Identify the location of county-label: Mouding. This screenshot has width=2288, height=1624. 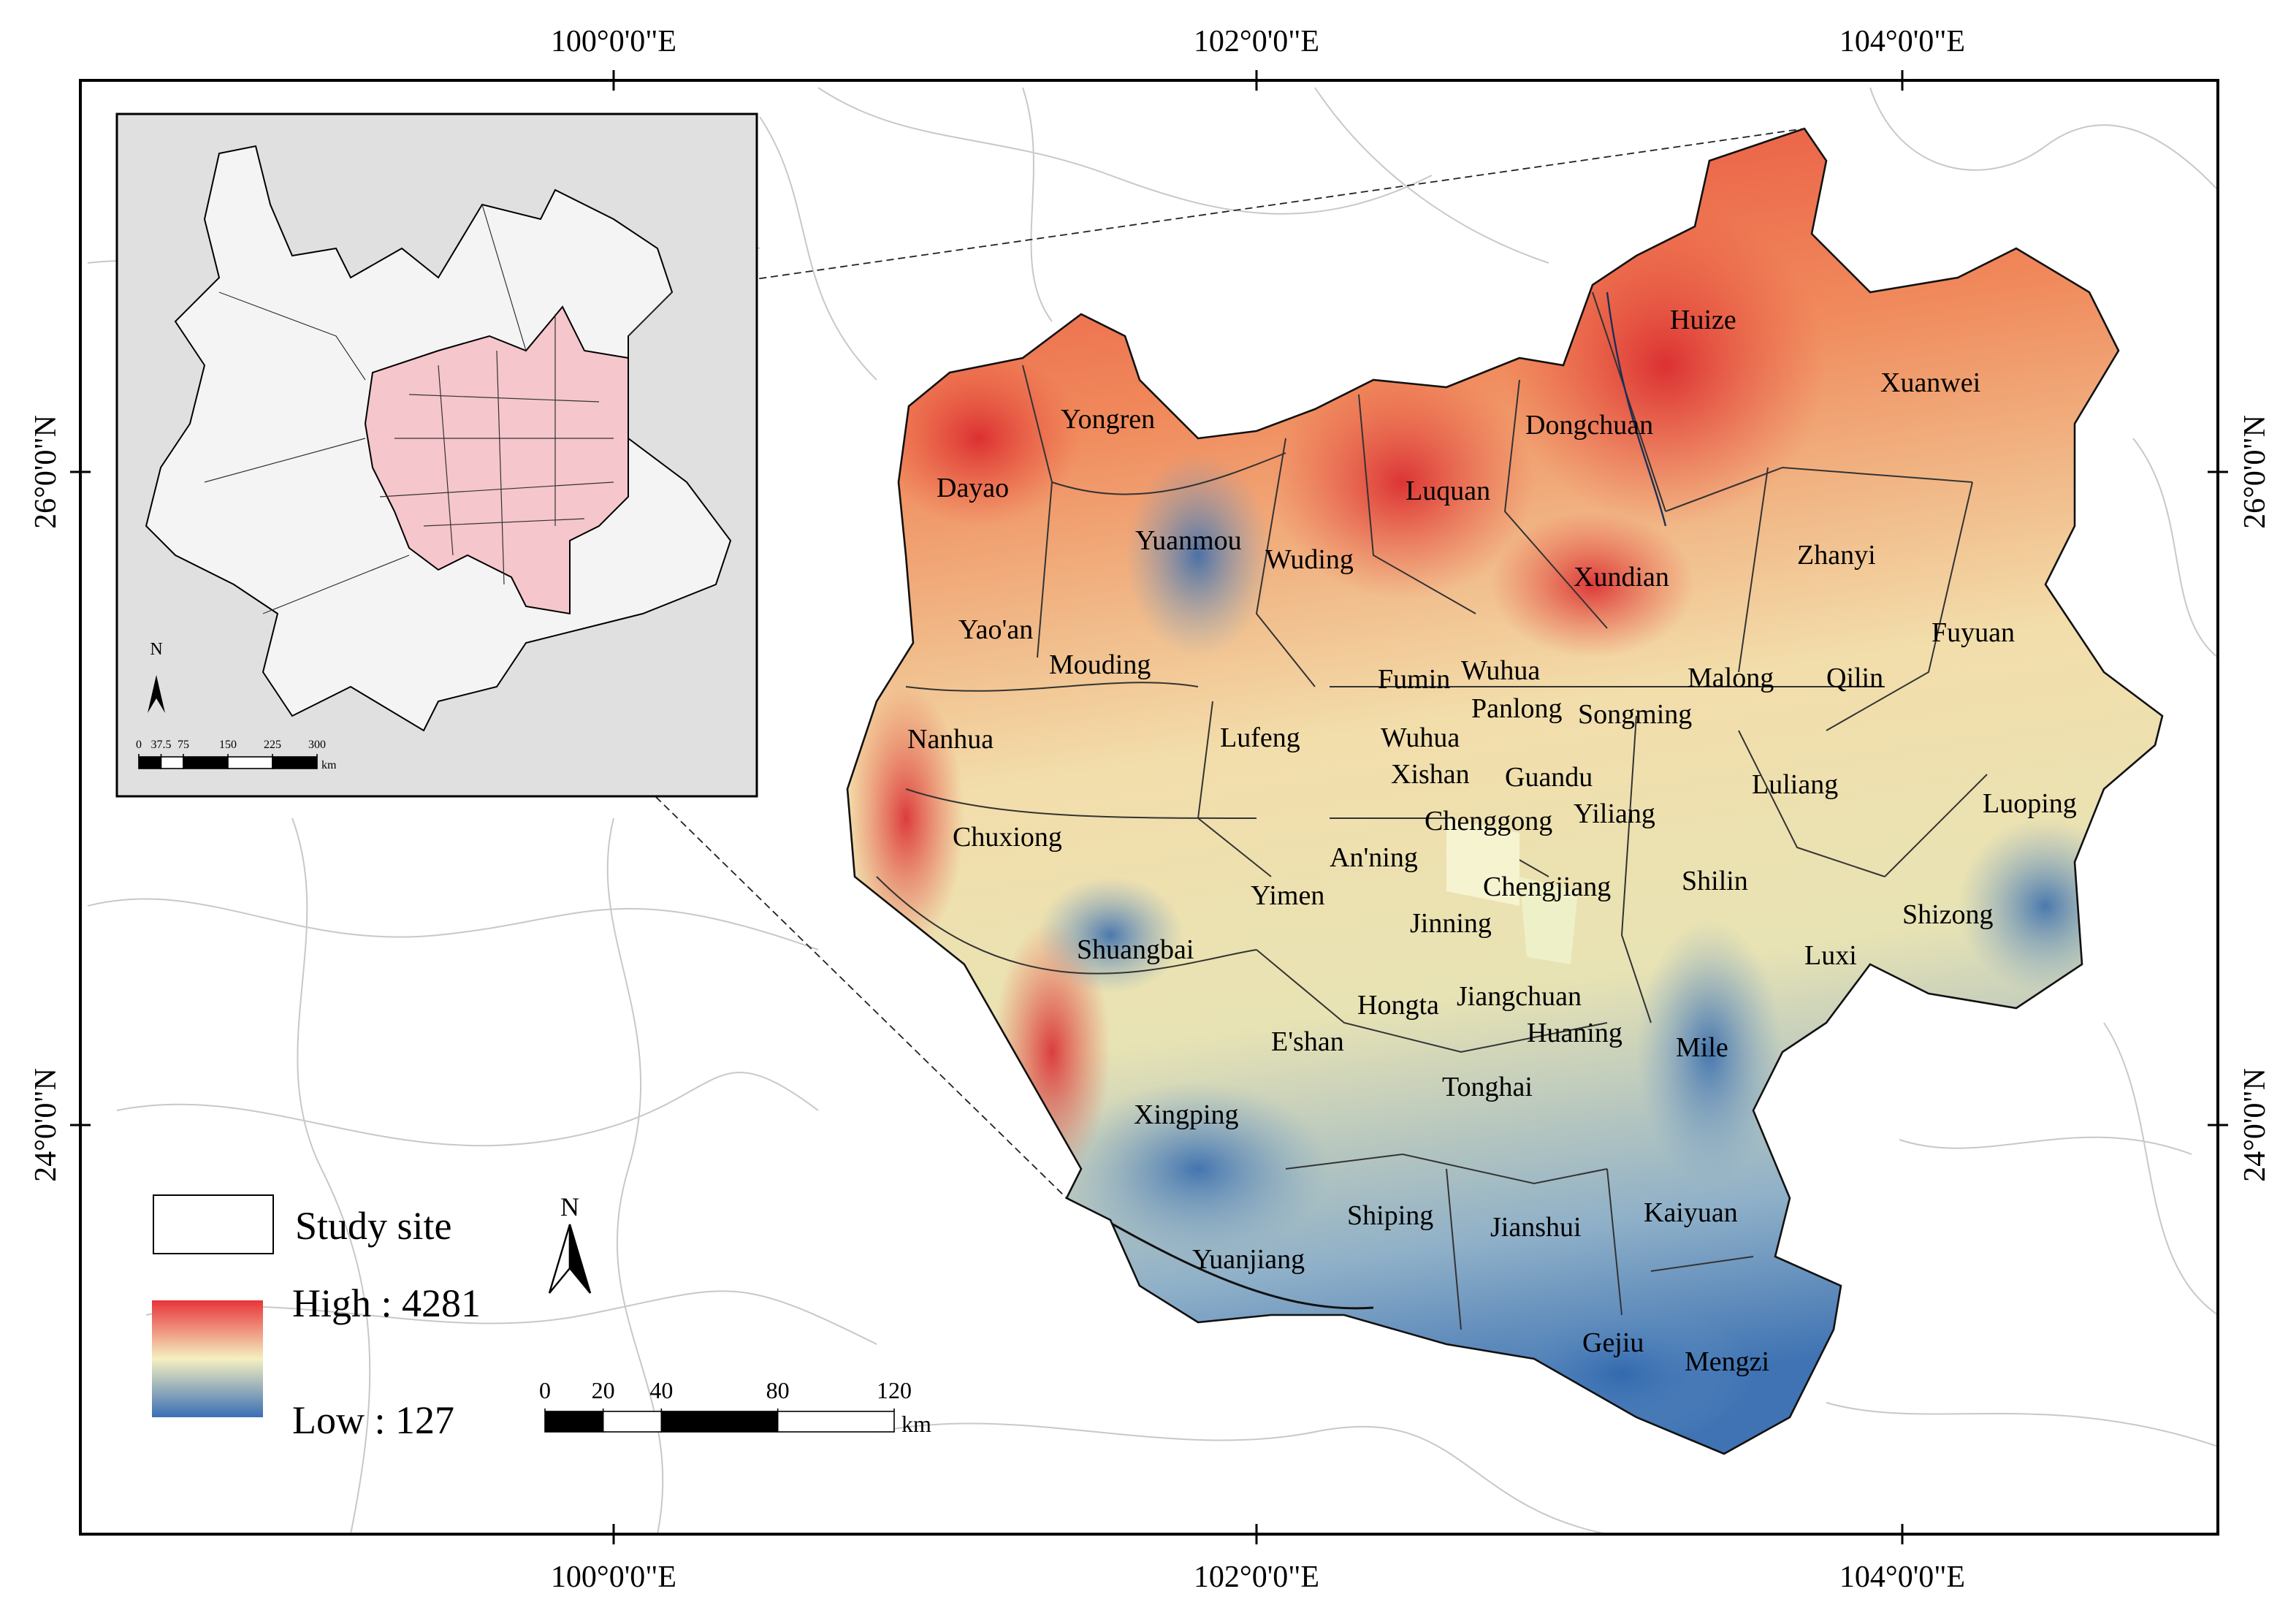
(1100, 665).